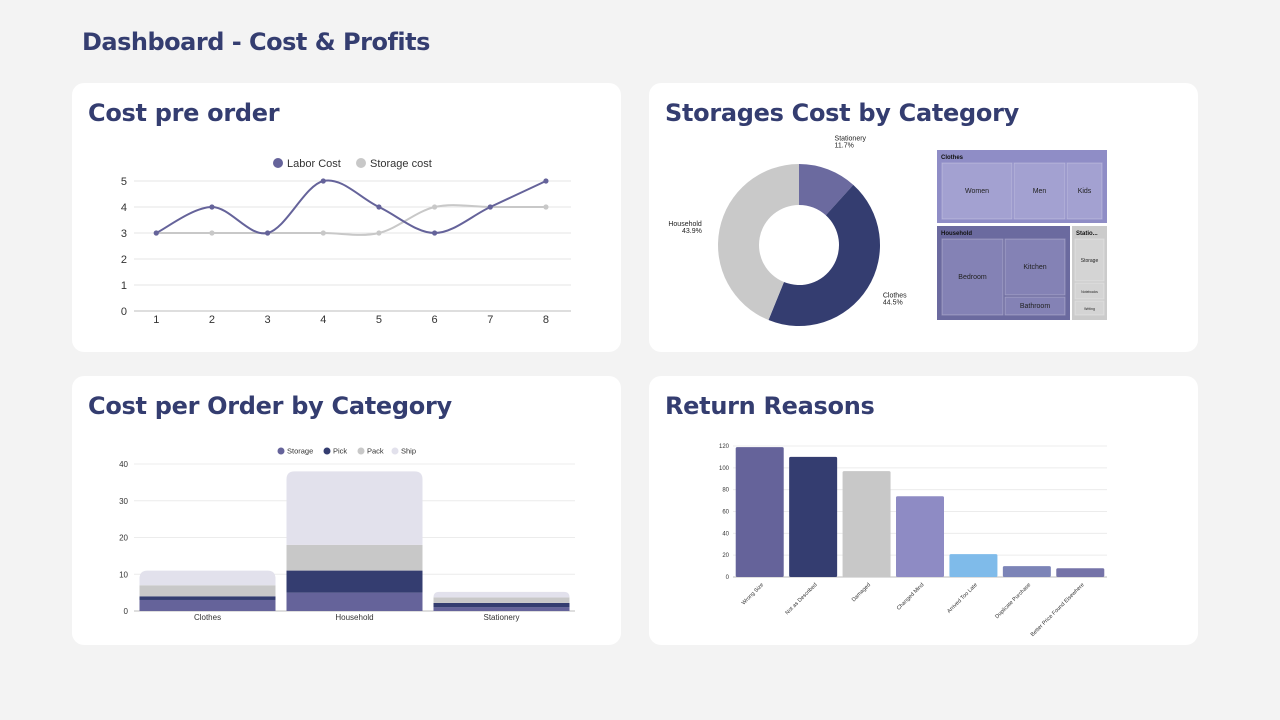 The image size is (1280, 720). Describe the element at coordinates (300, 451) in the screenshot. I see `legend-label: Storage` at that location.